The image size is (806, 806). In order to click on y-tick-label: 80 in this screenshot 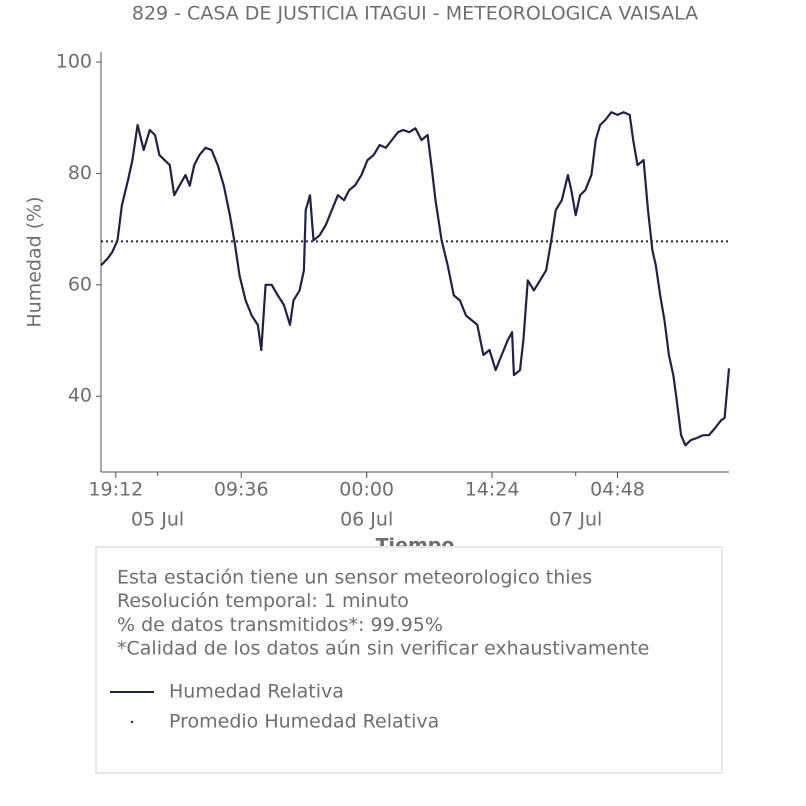, I will do `click(80, 173)`.